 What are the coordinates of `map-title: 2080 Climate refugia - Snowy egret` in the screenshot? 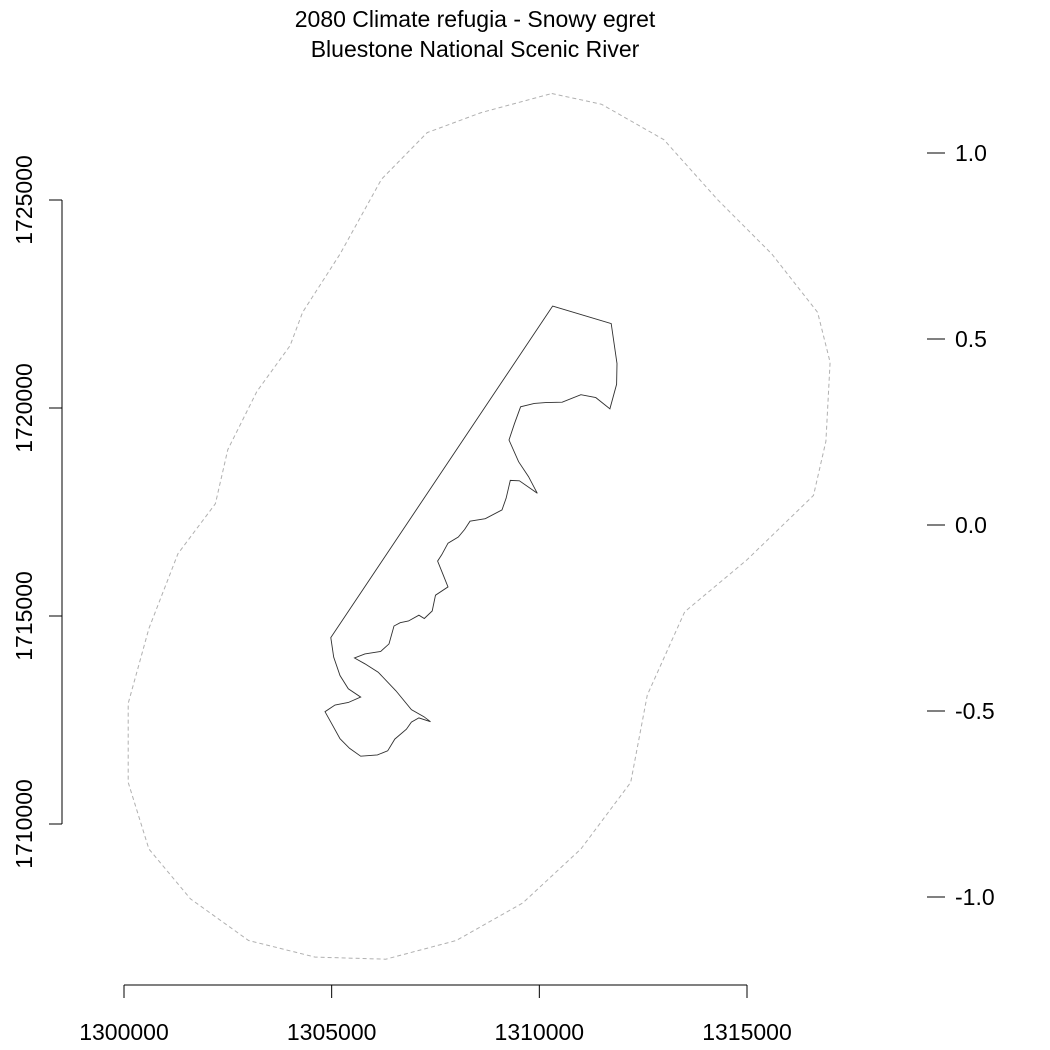 It's located at (475, 19).